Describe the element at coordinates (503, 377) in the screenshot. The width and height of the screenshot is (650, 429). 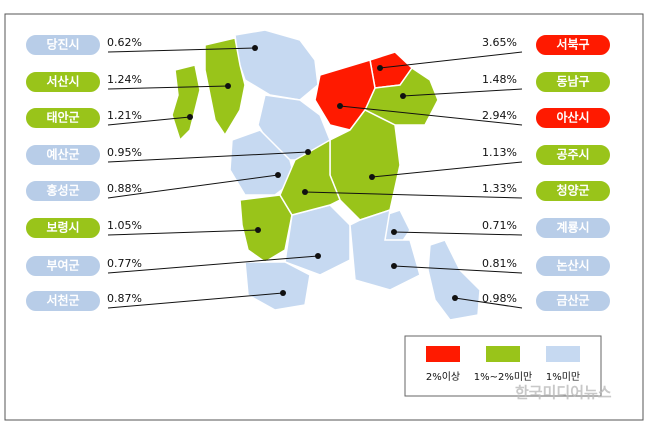
I see `legend-label: 1%~2%미만` at that location.